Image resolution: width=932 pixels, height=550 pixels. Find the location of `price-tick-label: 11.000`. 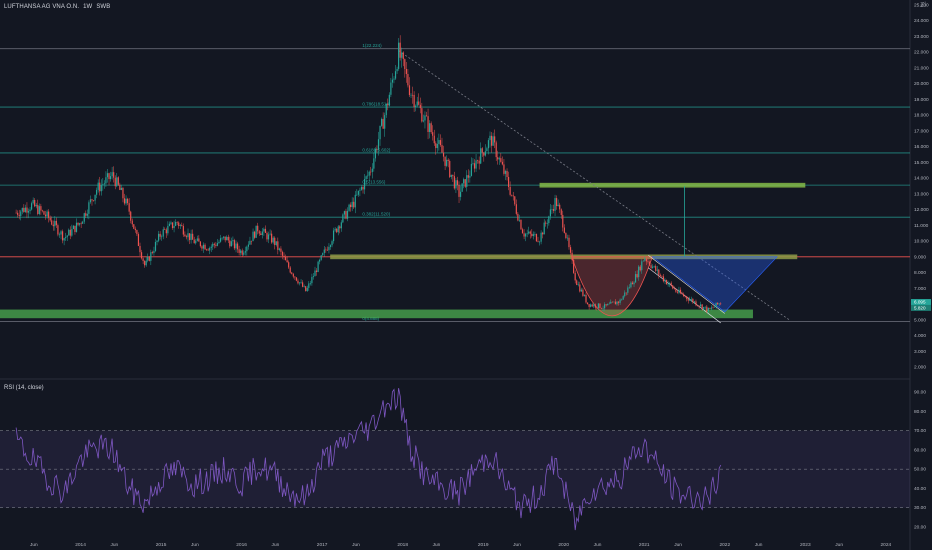

price-tick-label: 11.000 is located at coordinates (921, 226).